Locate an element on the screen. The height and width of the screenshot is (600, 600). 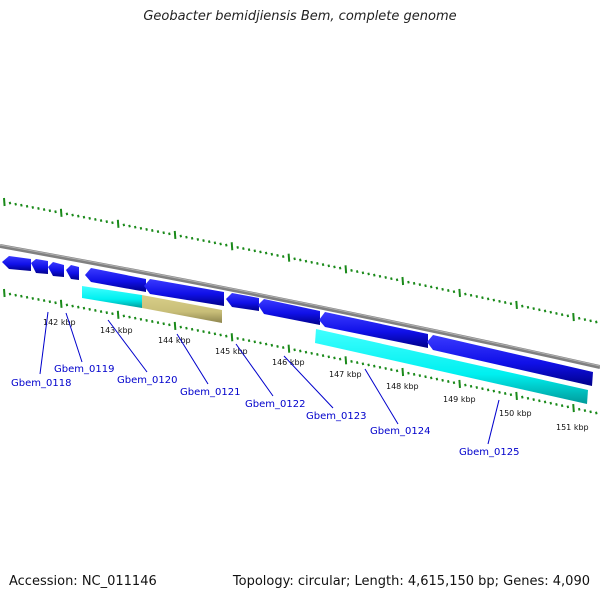
gene-label: Gbem_0118 is located at coordinates (41, 383).